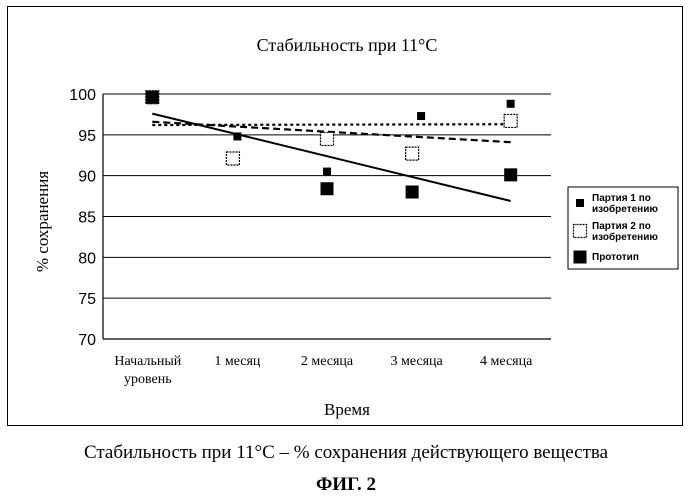 The image size is (692, 500). I want to click on x-tick-label: Начальныйуровень, so click(147, 370).